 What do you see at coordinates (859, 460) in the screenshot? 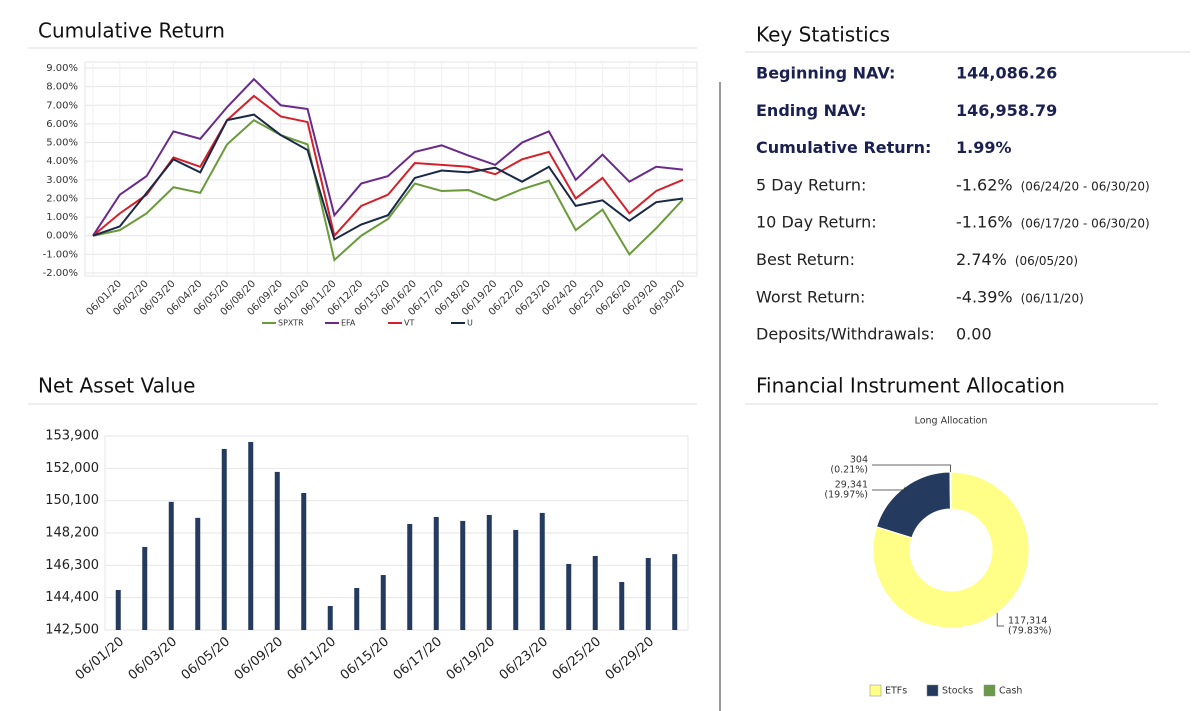
I see `data-label: 304` at bounding box center [859, 460].